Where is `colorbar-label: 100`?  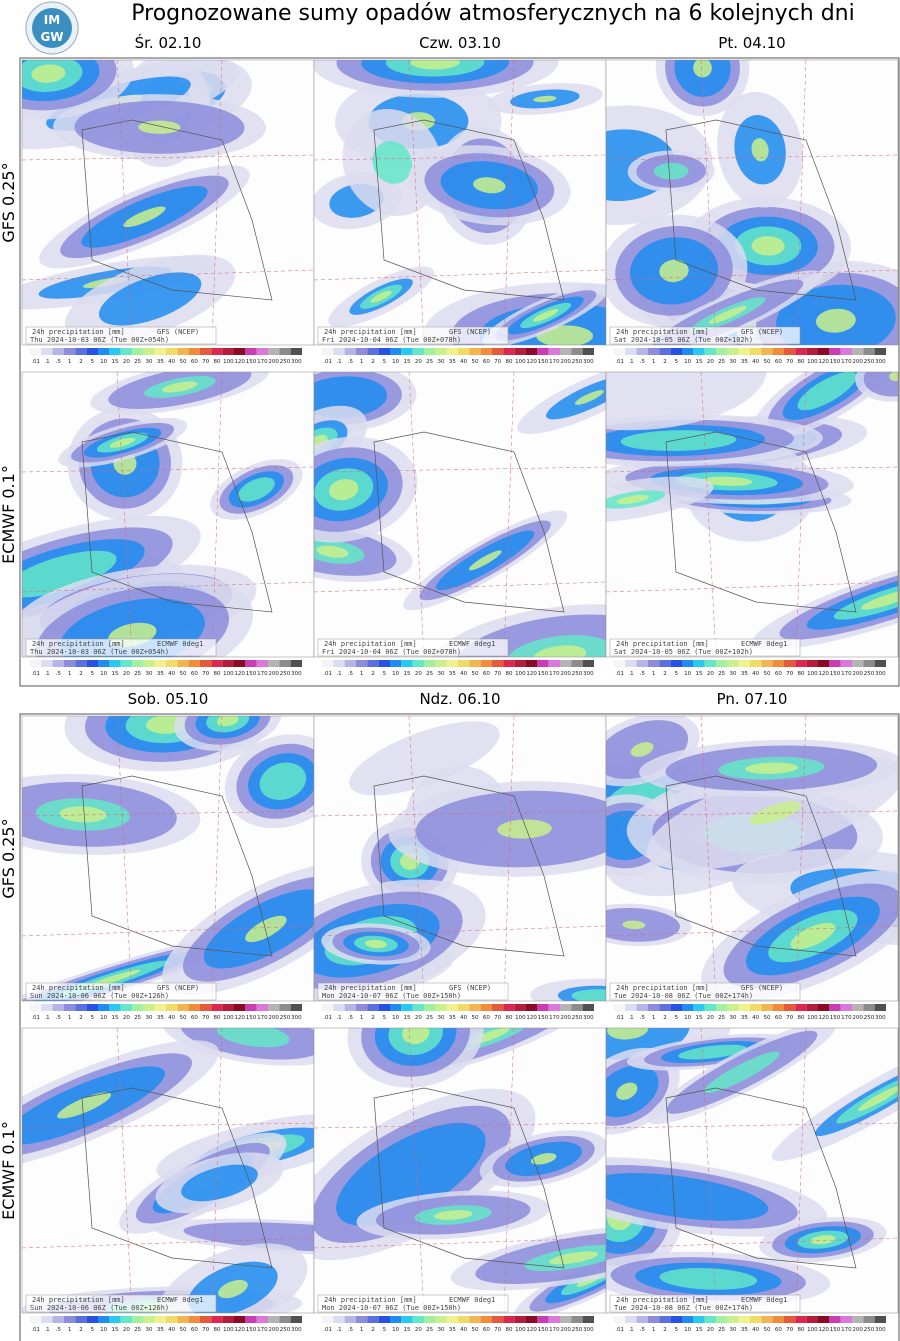 colorbar-label: 100 is located at coordinates (812, 362).